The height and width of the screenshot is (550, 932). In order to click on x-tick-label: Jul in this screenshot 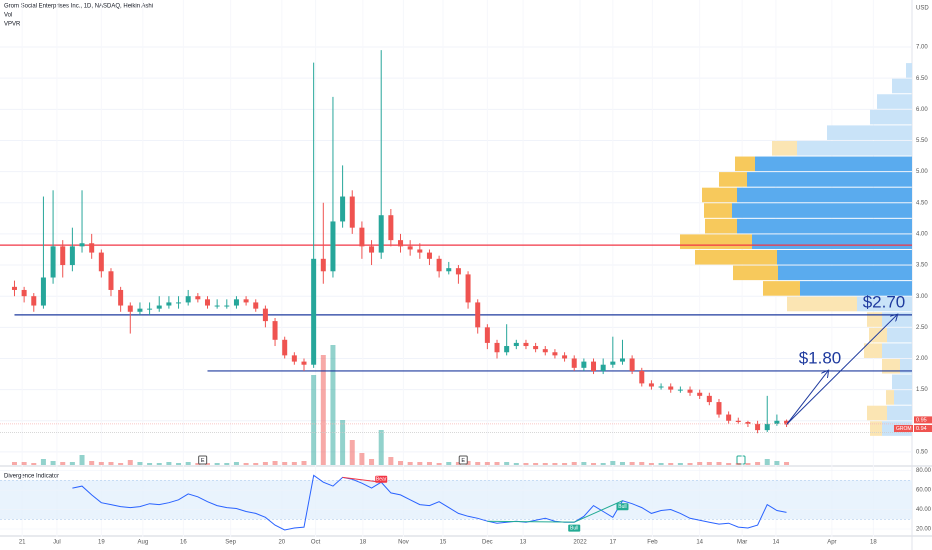, I will do `click(57, 543)`.